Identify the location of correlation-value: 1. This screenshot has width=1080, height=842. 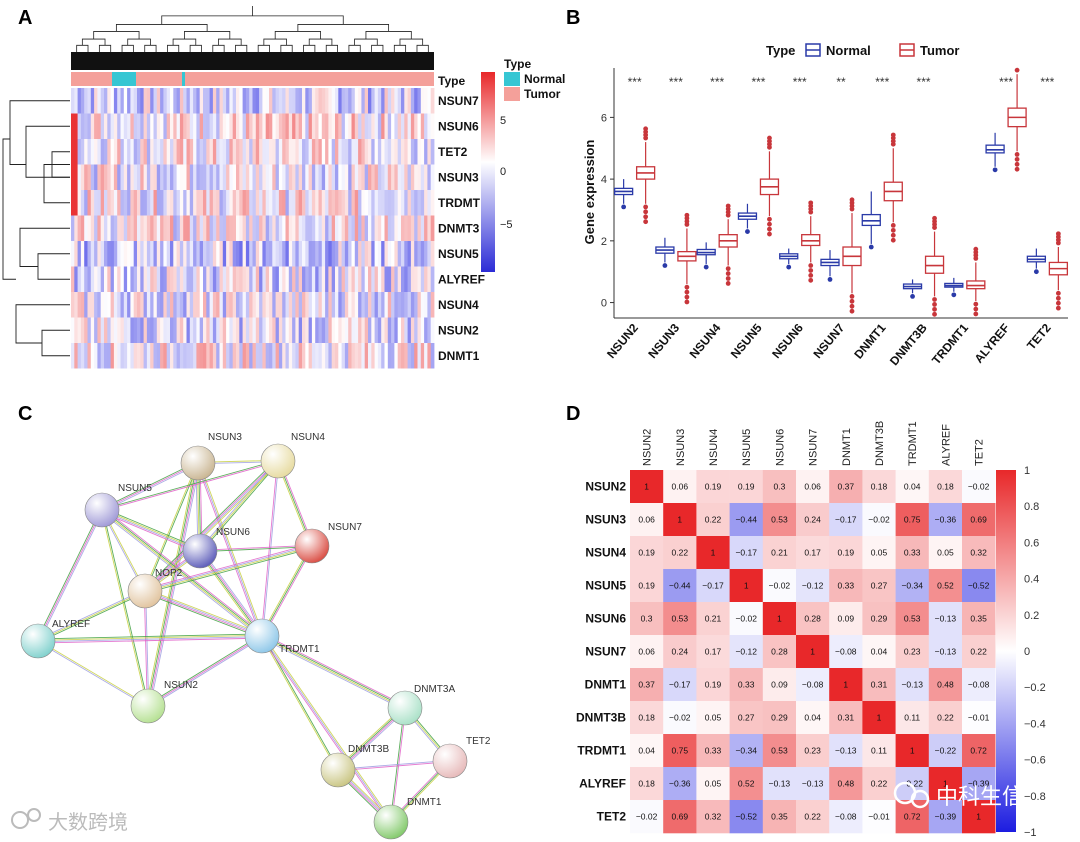
(679, 520).